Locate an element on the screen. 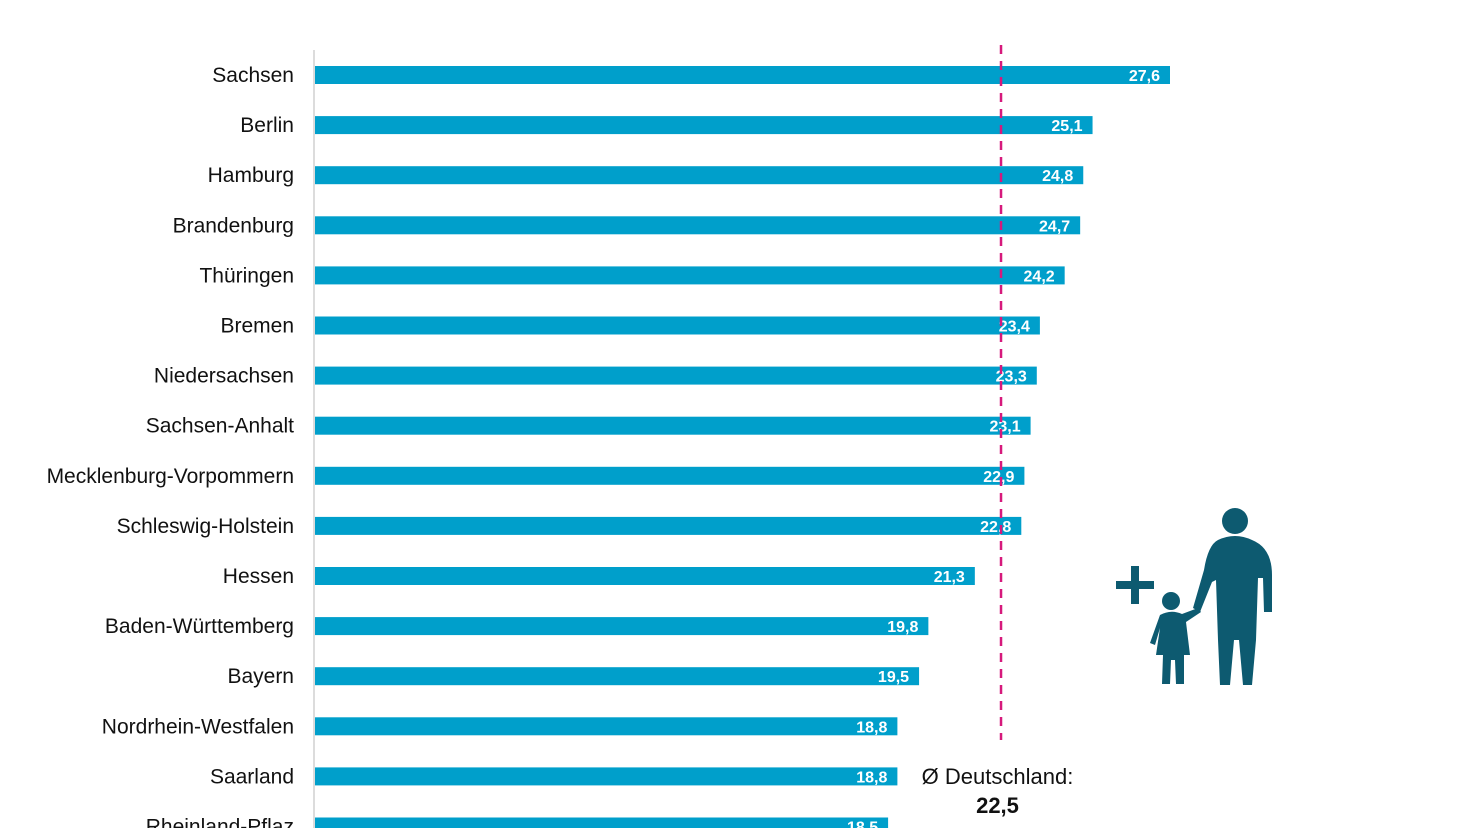 Image resolution: width=1472 pixels, height=828 pixels. data-label: 24,2 is located at coordinates (1039, 276).